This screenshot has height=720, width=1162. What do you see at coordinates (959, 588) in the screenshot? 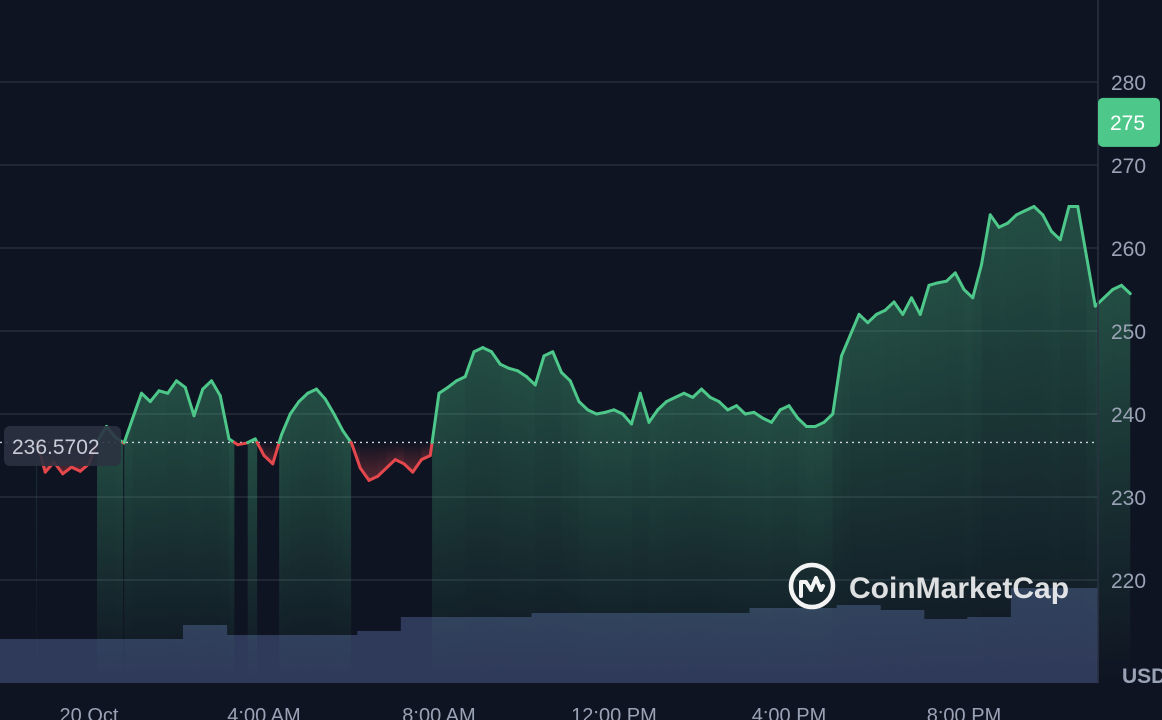
I see `watermark-text: CoinMarketCap` at bounding box center [959, 588].